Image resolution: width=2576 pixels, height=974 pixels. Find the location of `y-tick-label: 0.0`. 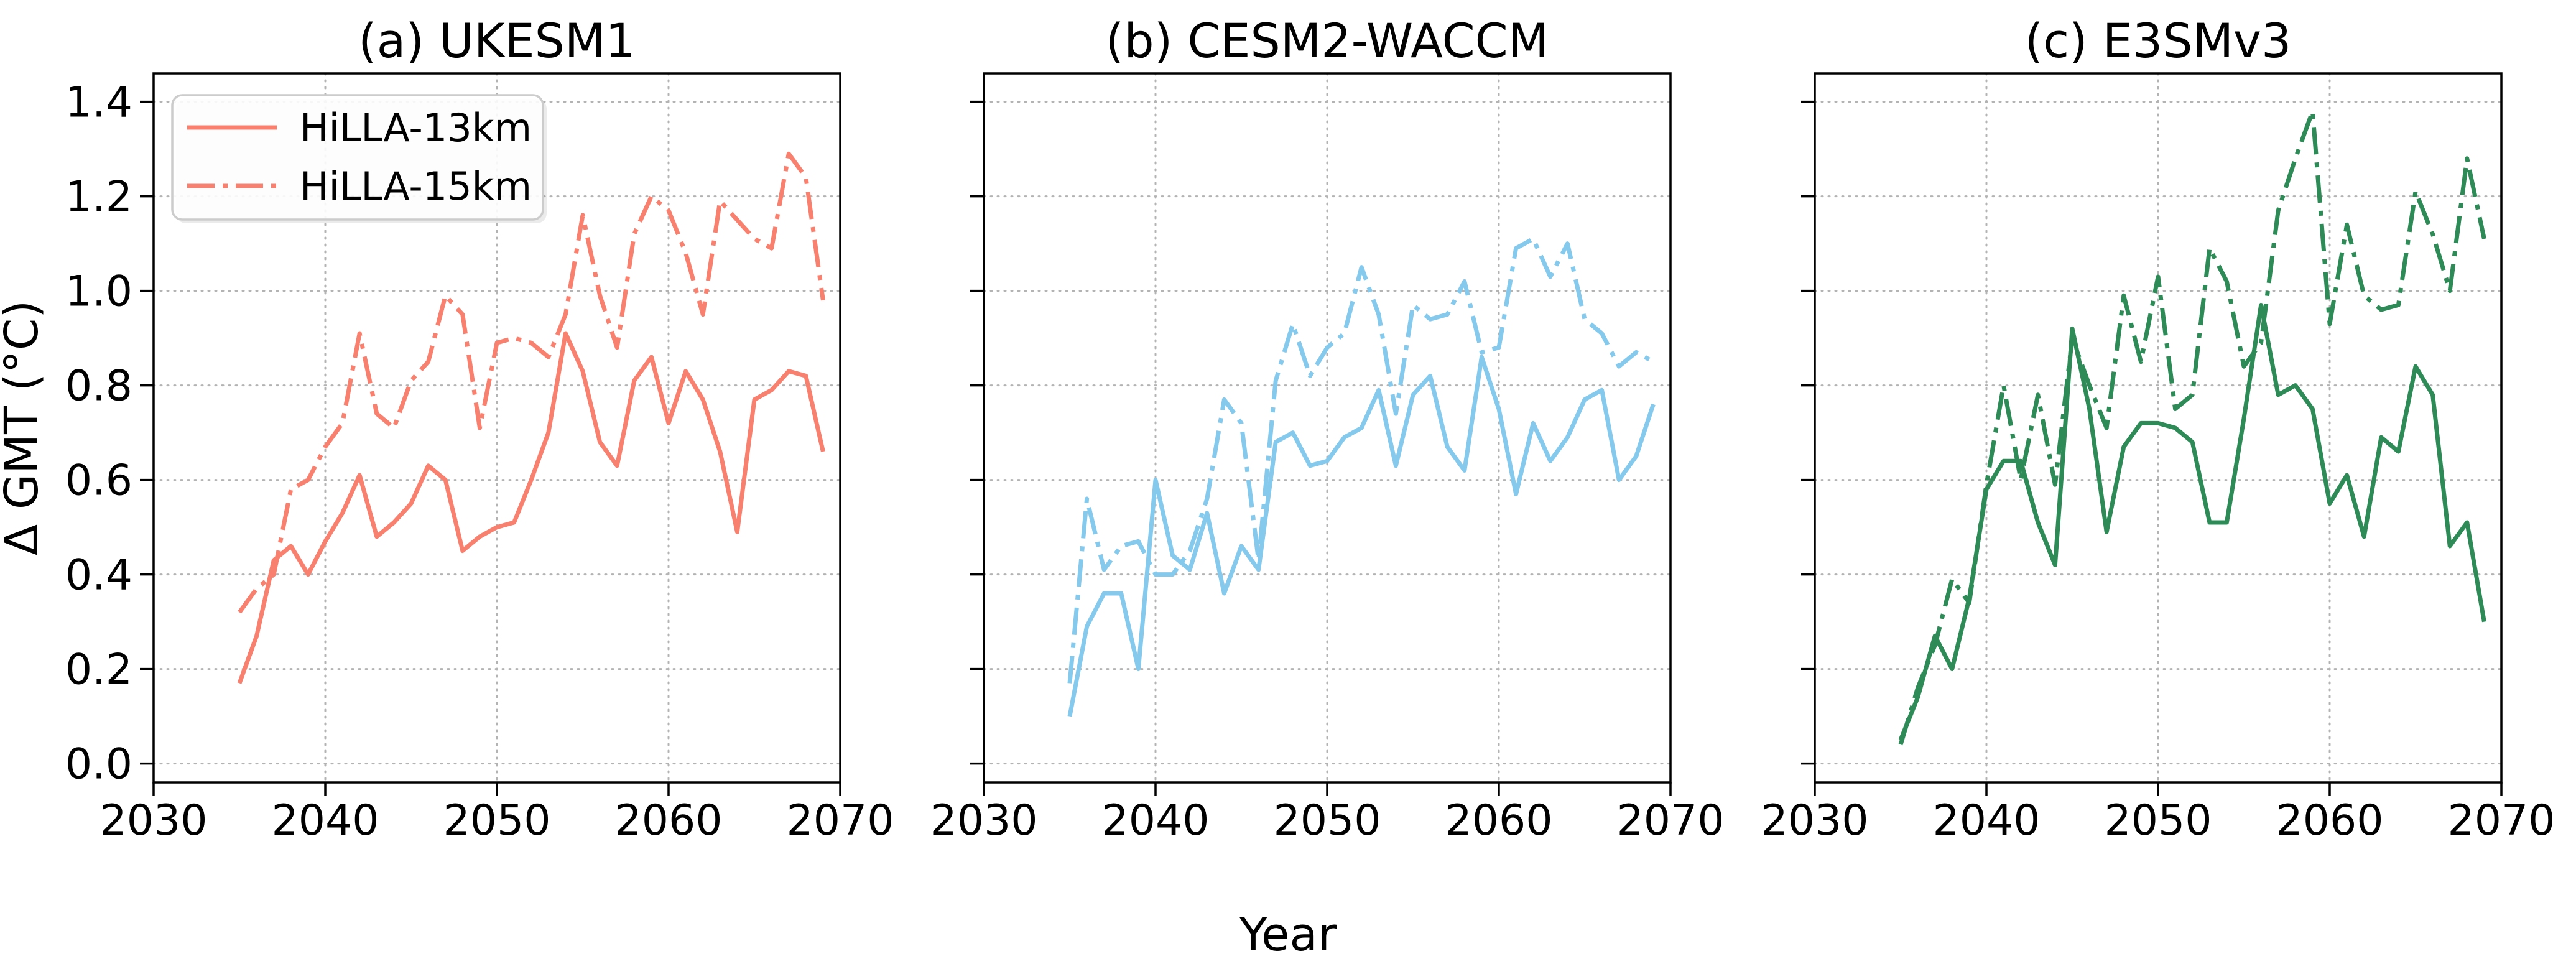

y-tick-label: 0.0 is located at coordinates (99, 764).